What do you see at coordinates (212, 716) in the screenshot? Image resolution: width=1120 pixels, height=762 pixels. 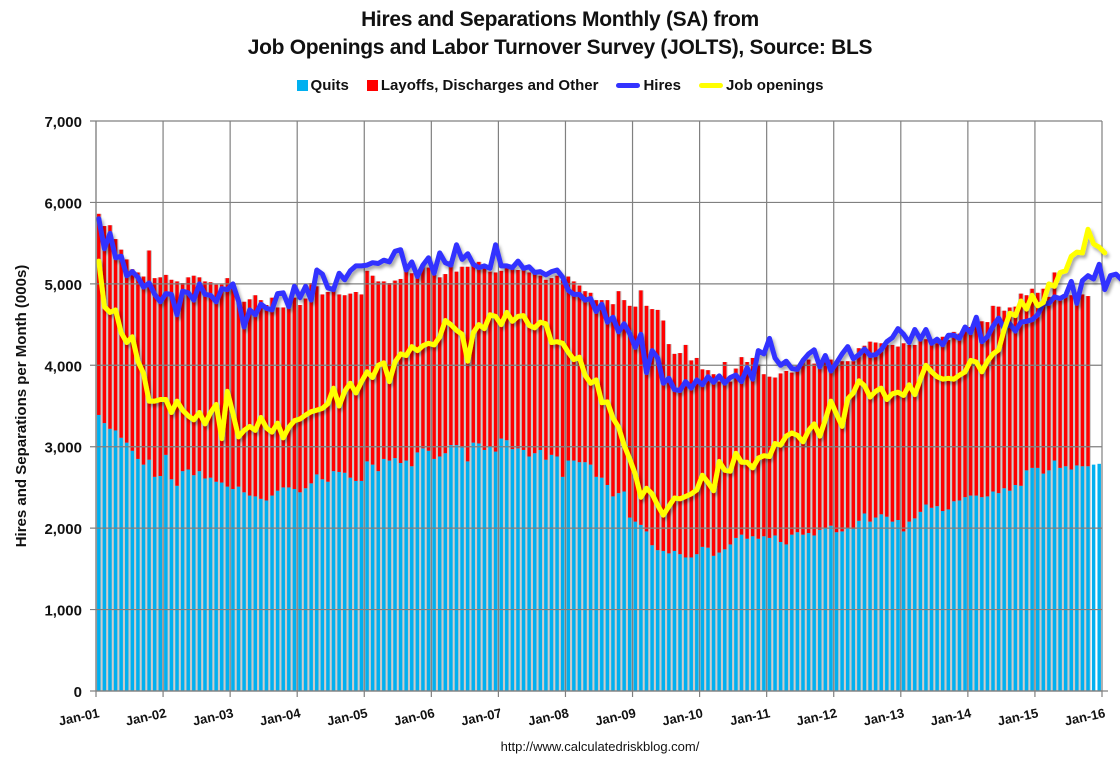 I see `x-tick-label: Jan-03` at bounding box center [212, 716].